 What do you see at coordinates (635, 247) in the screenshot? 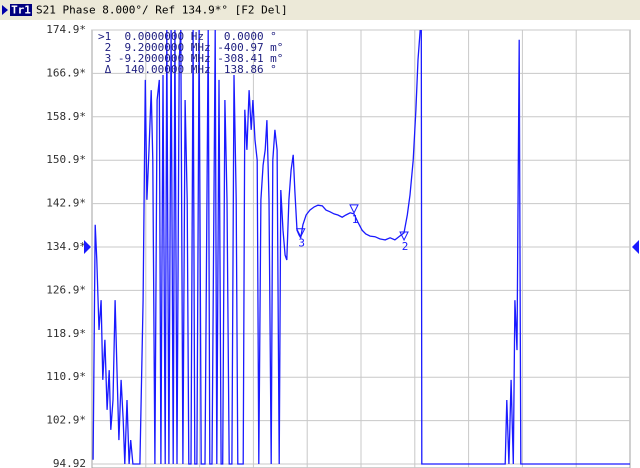
I see `reference-arrow-right` at bounding box center [635, 247].